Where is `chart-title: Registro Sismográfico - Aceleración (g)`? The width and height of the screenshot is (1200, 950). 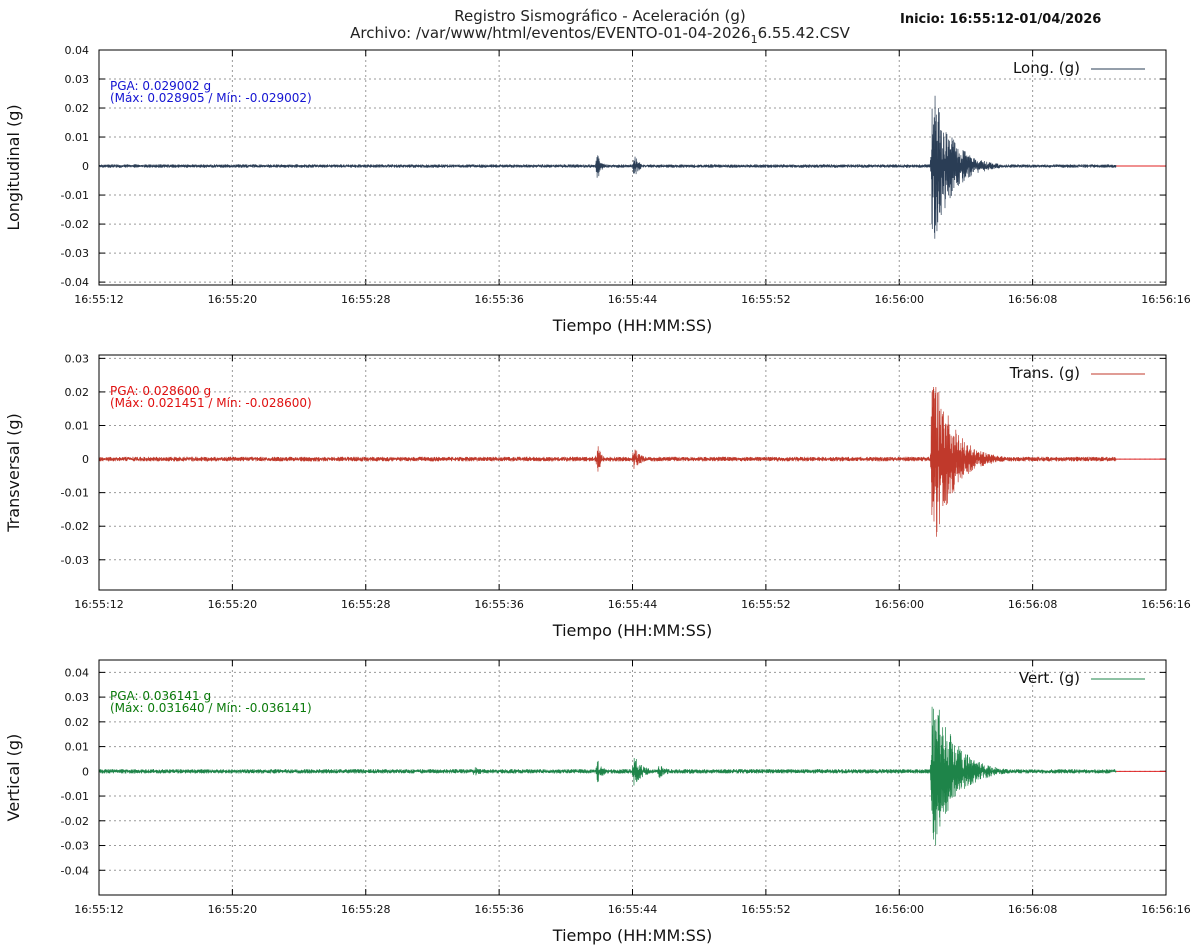
chart-title: Registro Sismográfico - Aceleración (g) is located at coordinates (599, 16).